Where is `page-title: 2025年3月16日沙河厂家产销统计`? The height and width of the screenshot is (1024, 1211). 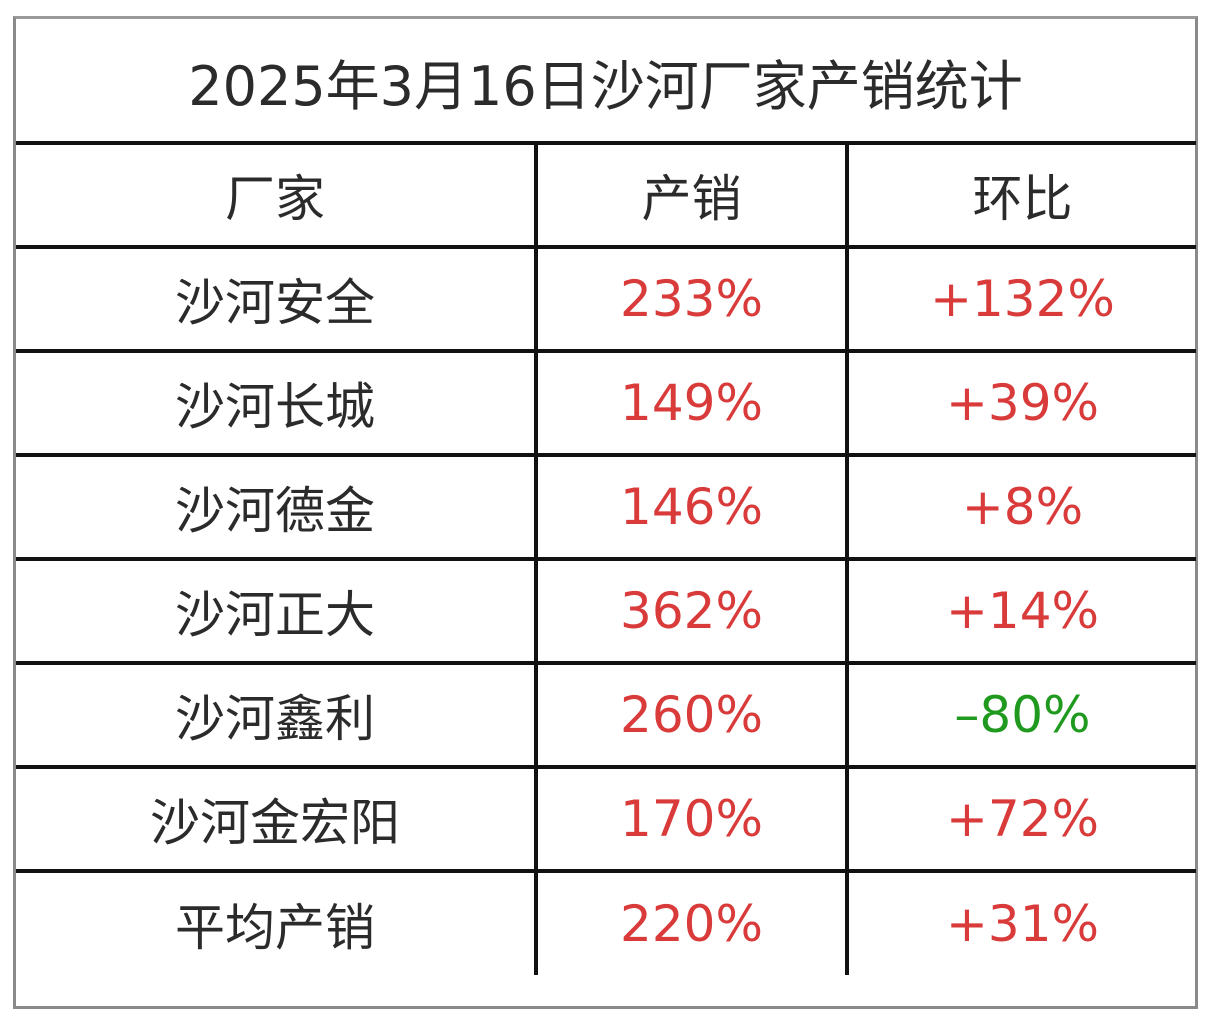 page-title: 2025年3月16日沙河厂家产销统计 is located at coordinates (605, 86).